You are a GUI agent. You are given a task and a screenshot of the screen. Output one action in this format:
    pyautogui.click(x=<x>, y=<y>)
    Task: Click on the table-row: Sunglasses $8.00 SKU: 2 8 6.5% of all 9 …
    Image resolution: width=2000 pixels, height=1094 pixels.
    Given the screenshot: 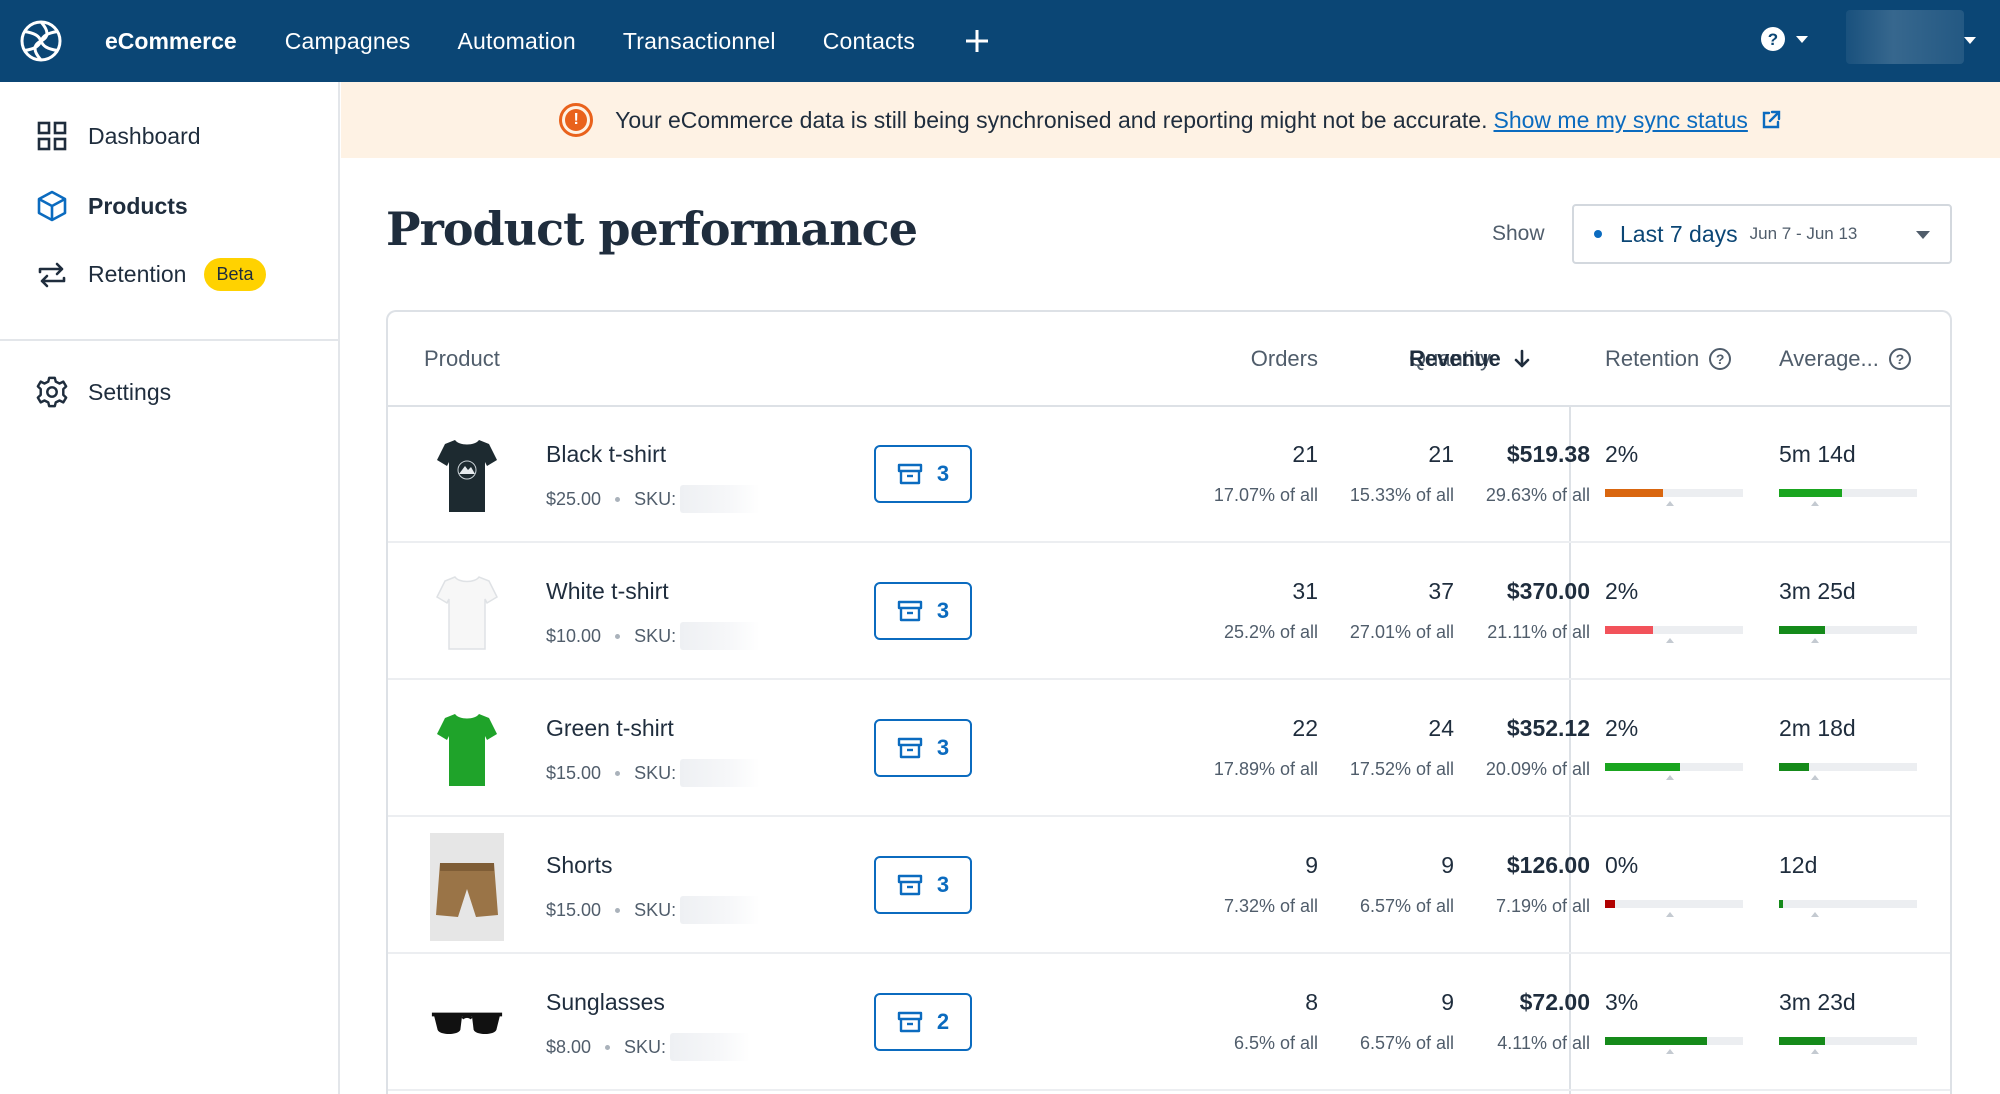 What is the action you would take?
    pyautogui.click(x=1169, y=1023)
    